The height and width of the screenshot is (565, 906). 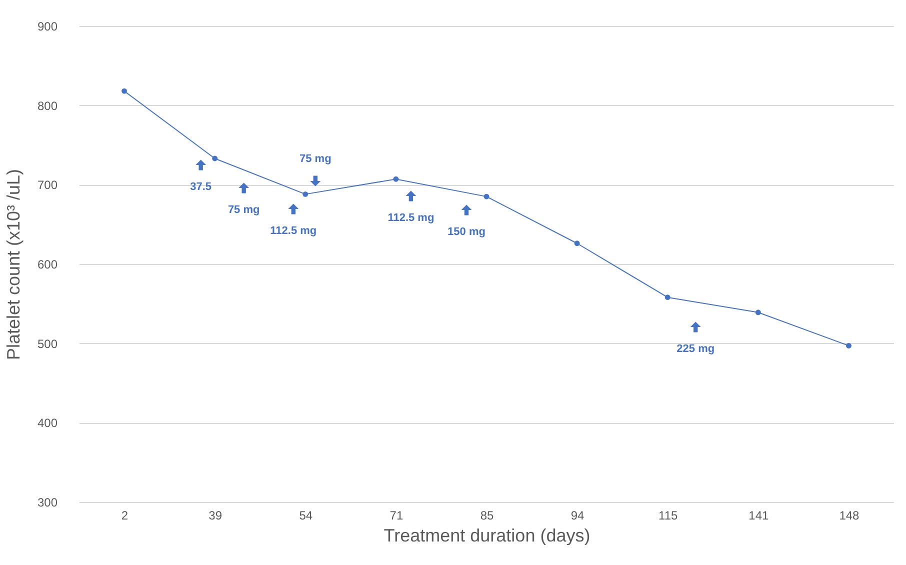 I want to click on y-tick-label: 700, so click(x=47, y=185).